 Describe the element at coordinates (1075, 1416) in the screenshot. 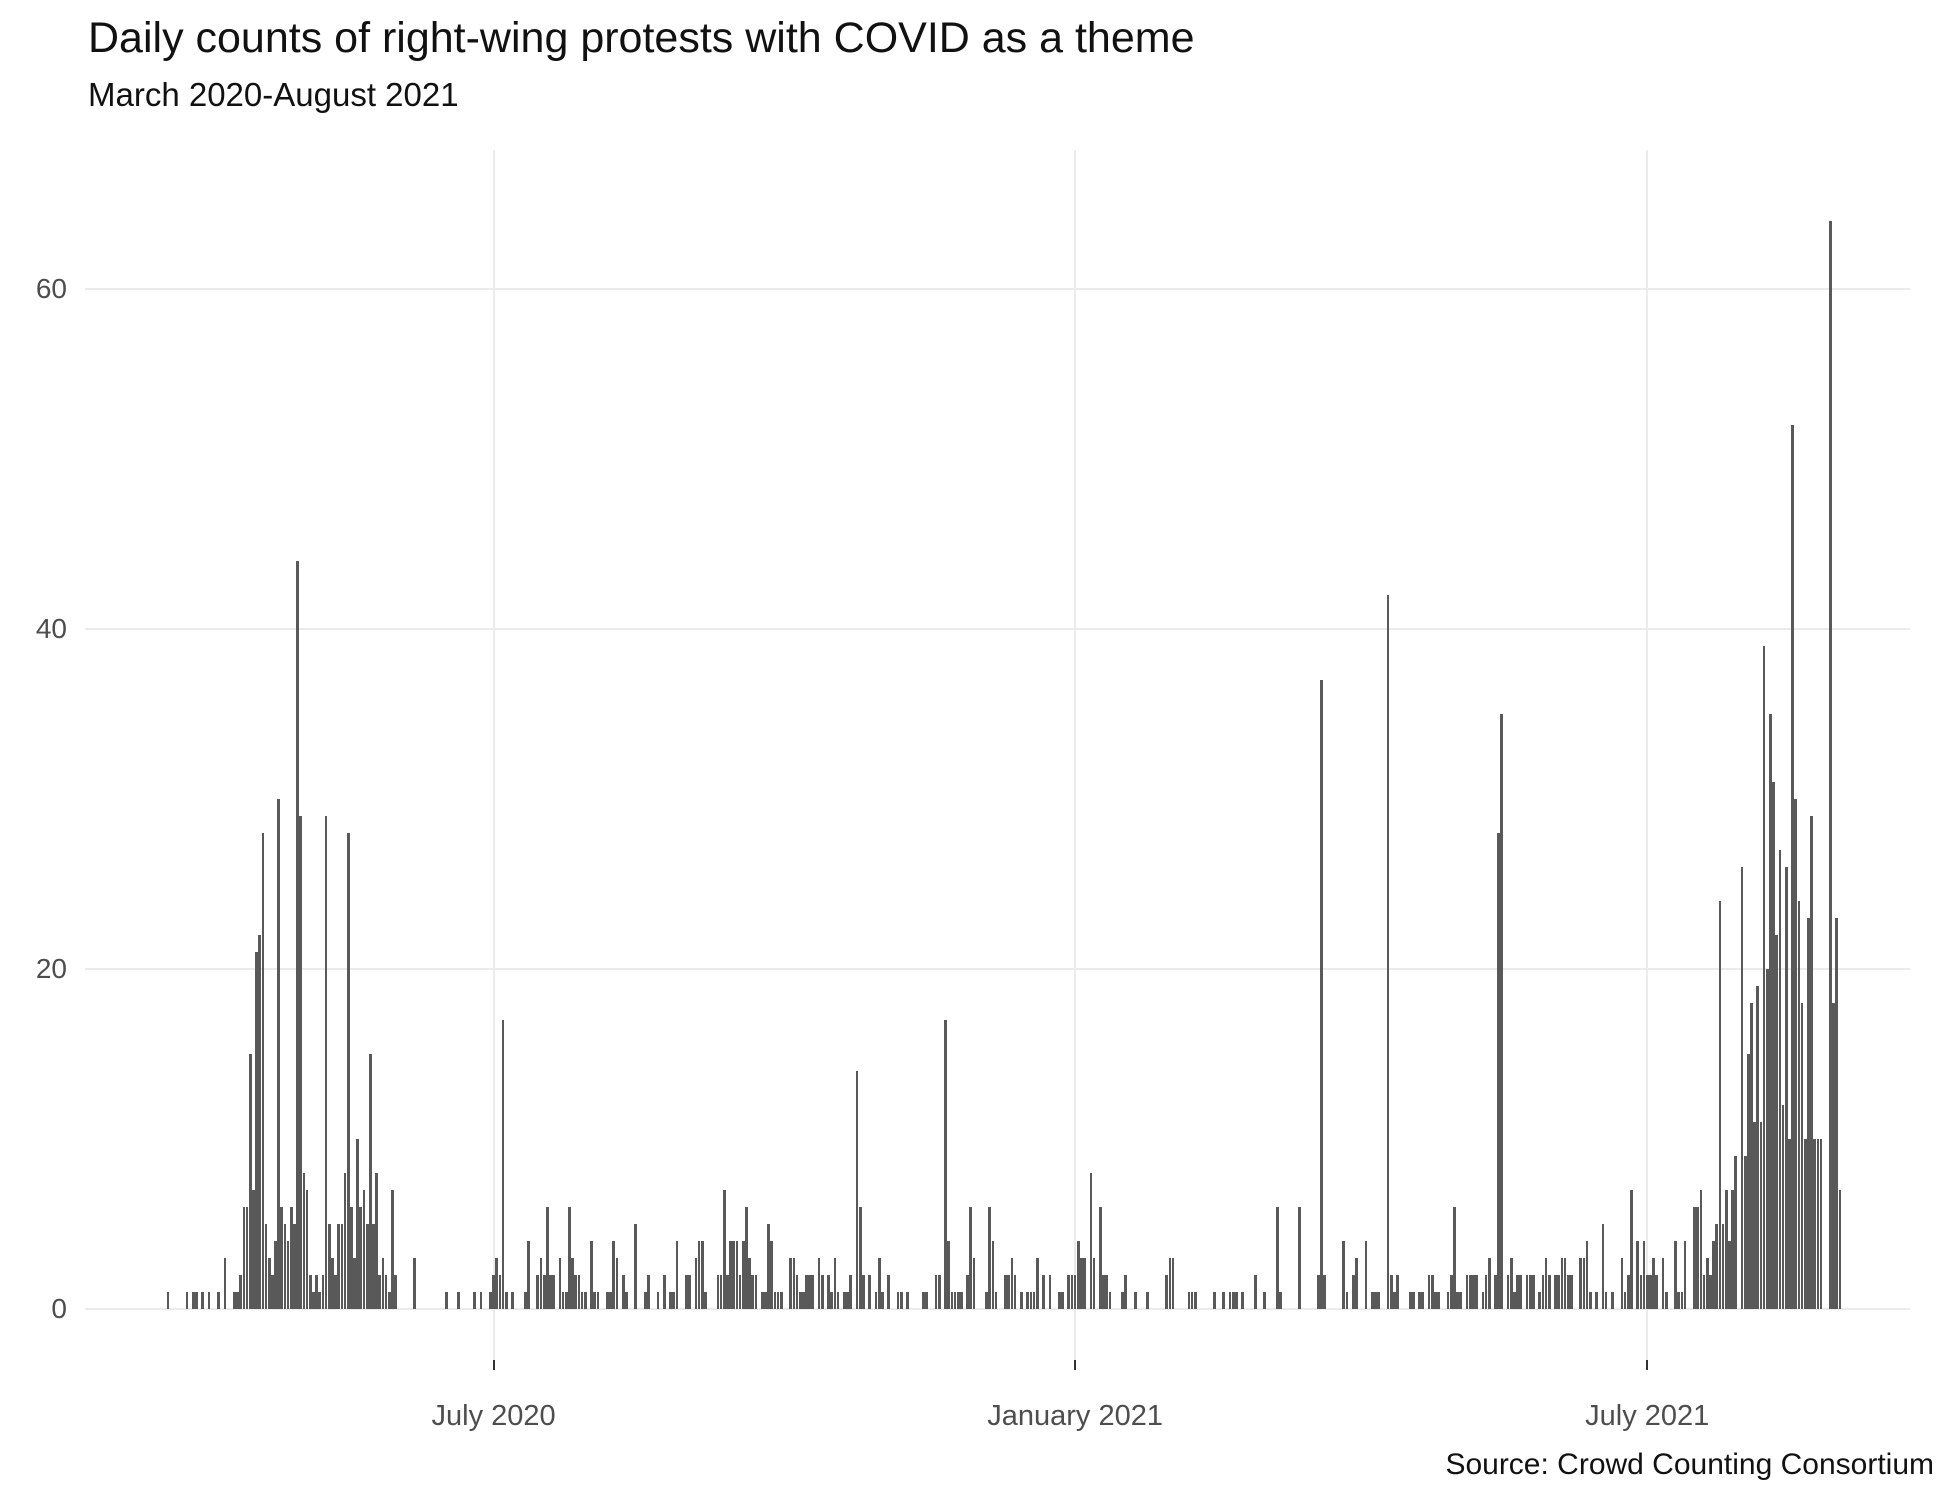

I see `x-axis-tick-label: January 2021` at that location.